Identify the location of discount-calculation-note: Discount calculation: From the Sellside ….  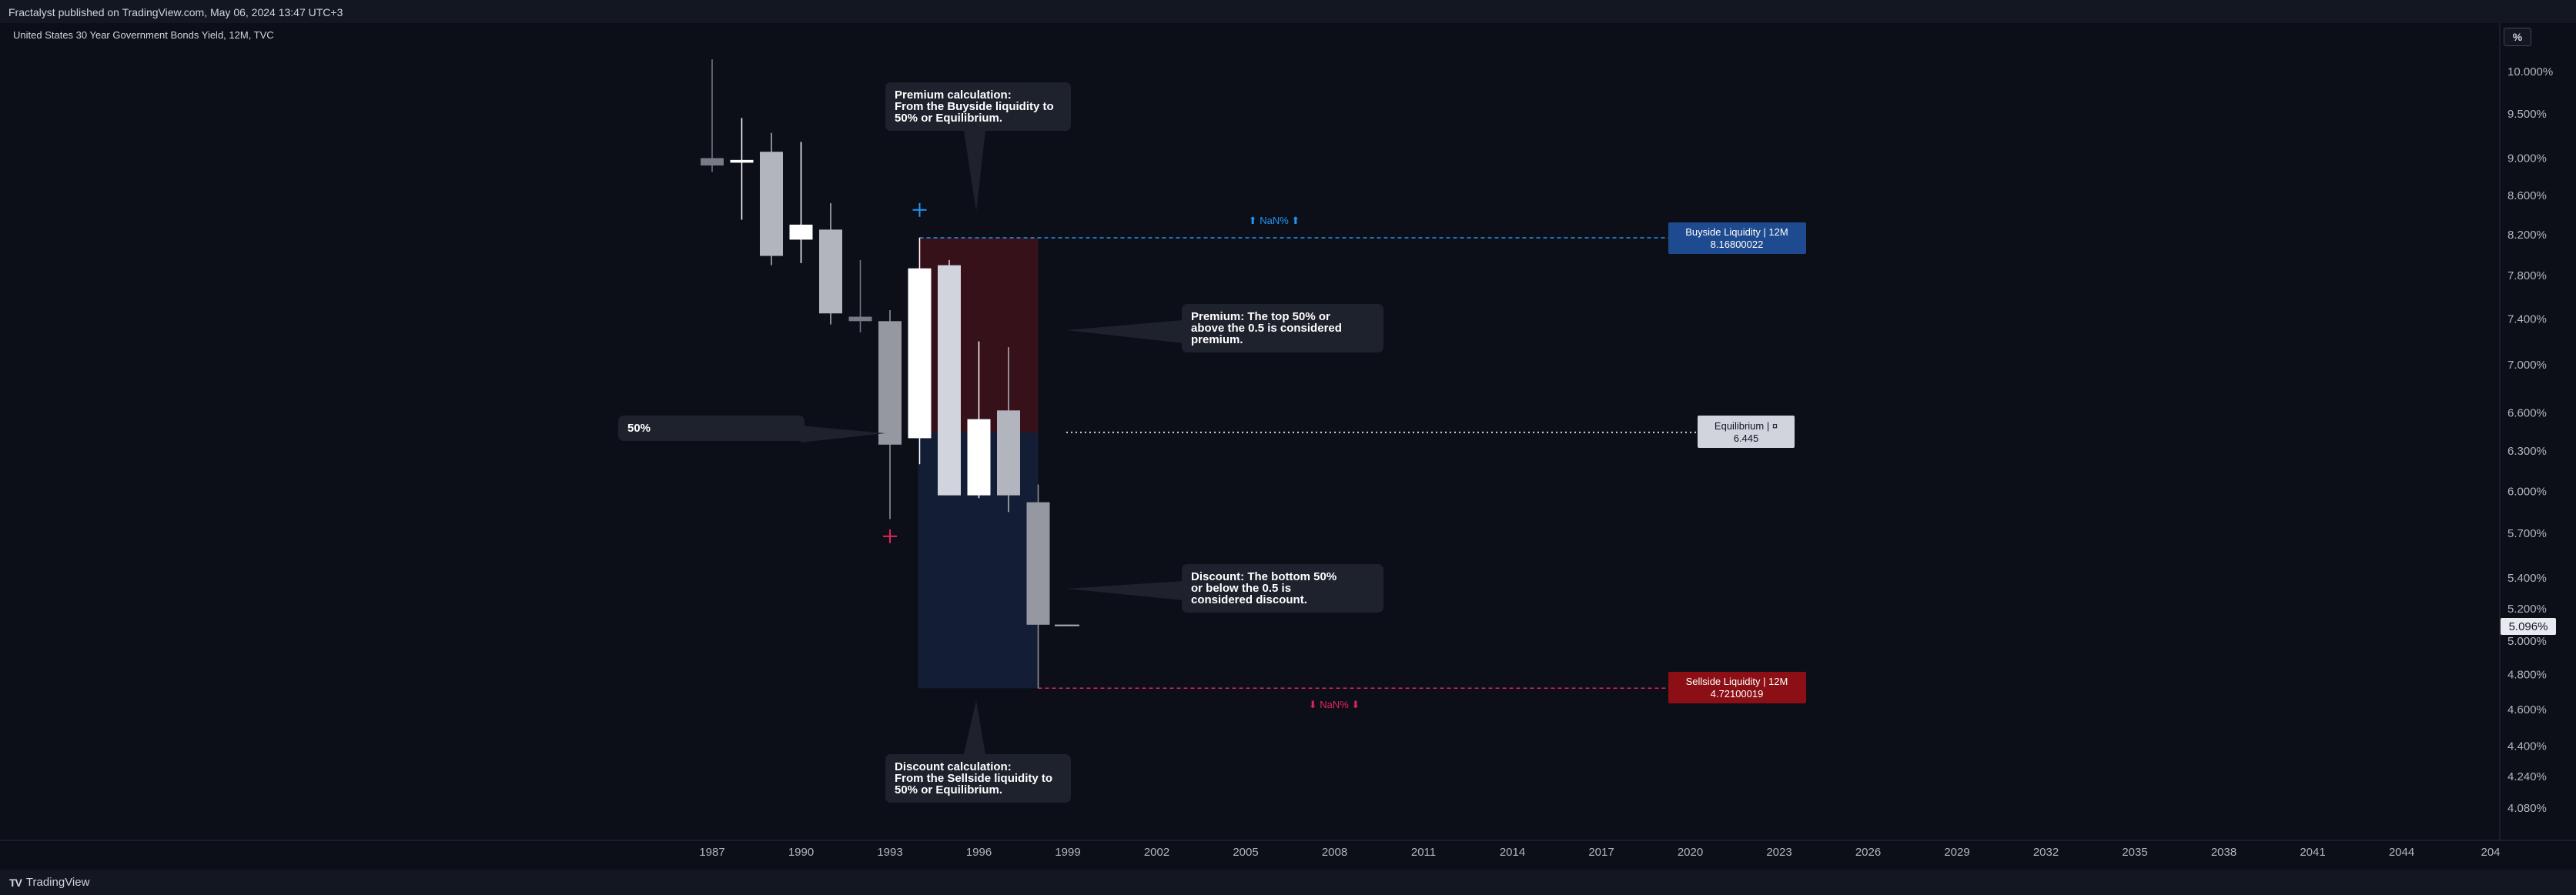
(978, 778).